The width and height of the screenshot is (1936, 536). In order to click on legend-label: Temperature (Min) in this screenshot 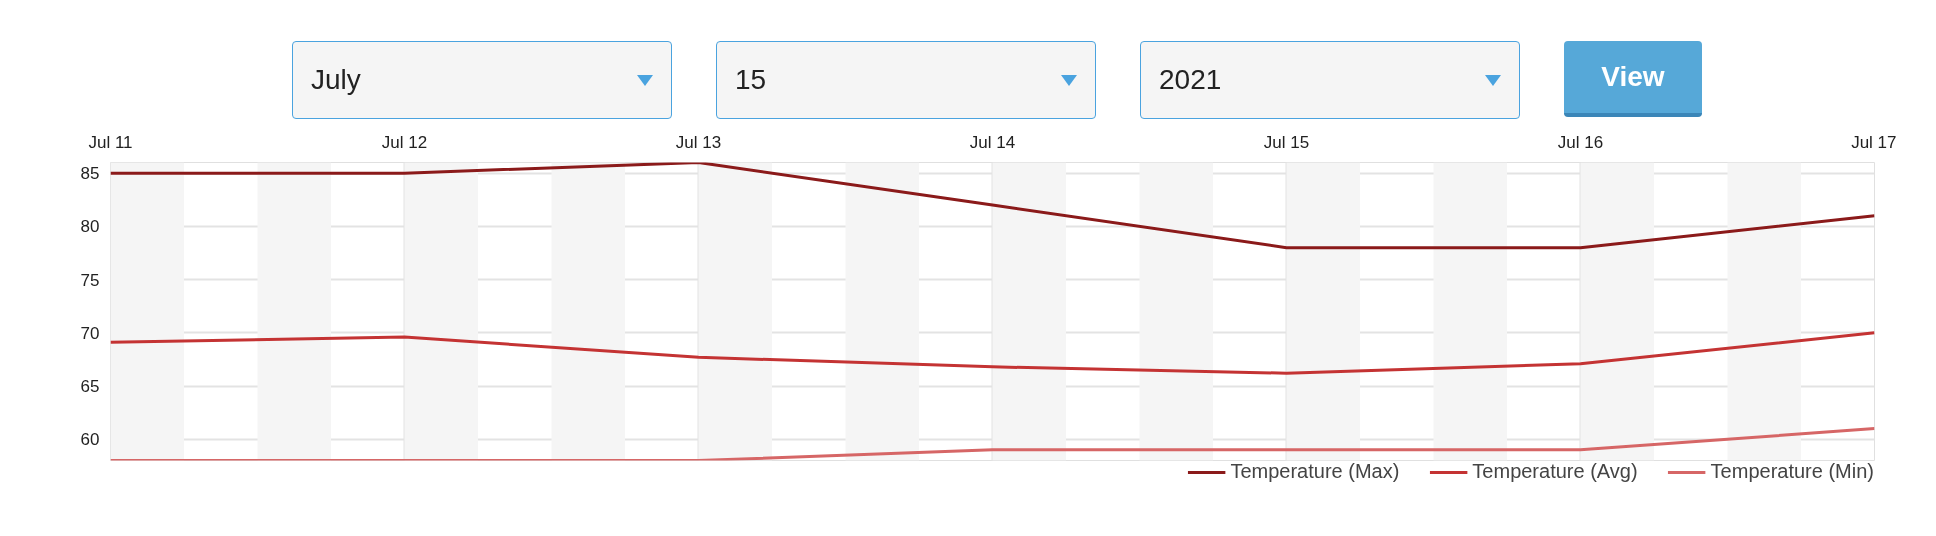, I will do `click(1792, 471)`.